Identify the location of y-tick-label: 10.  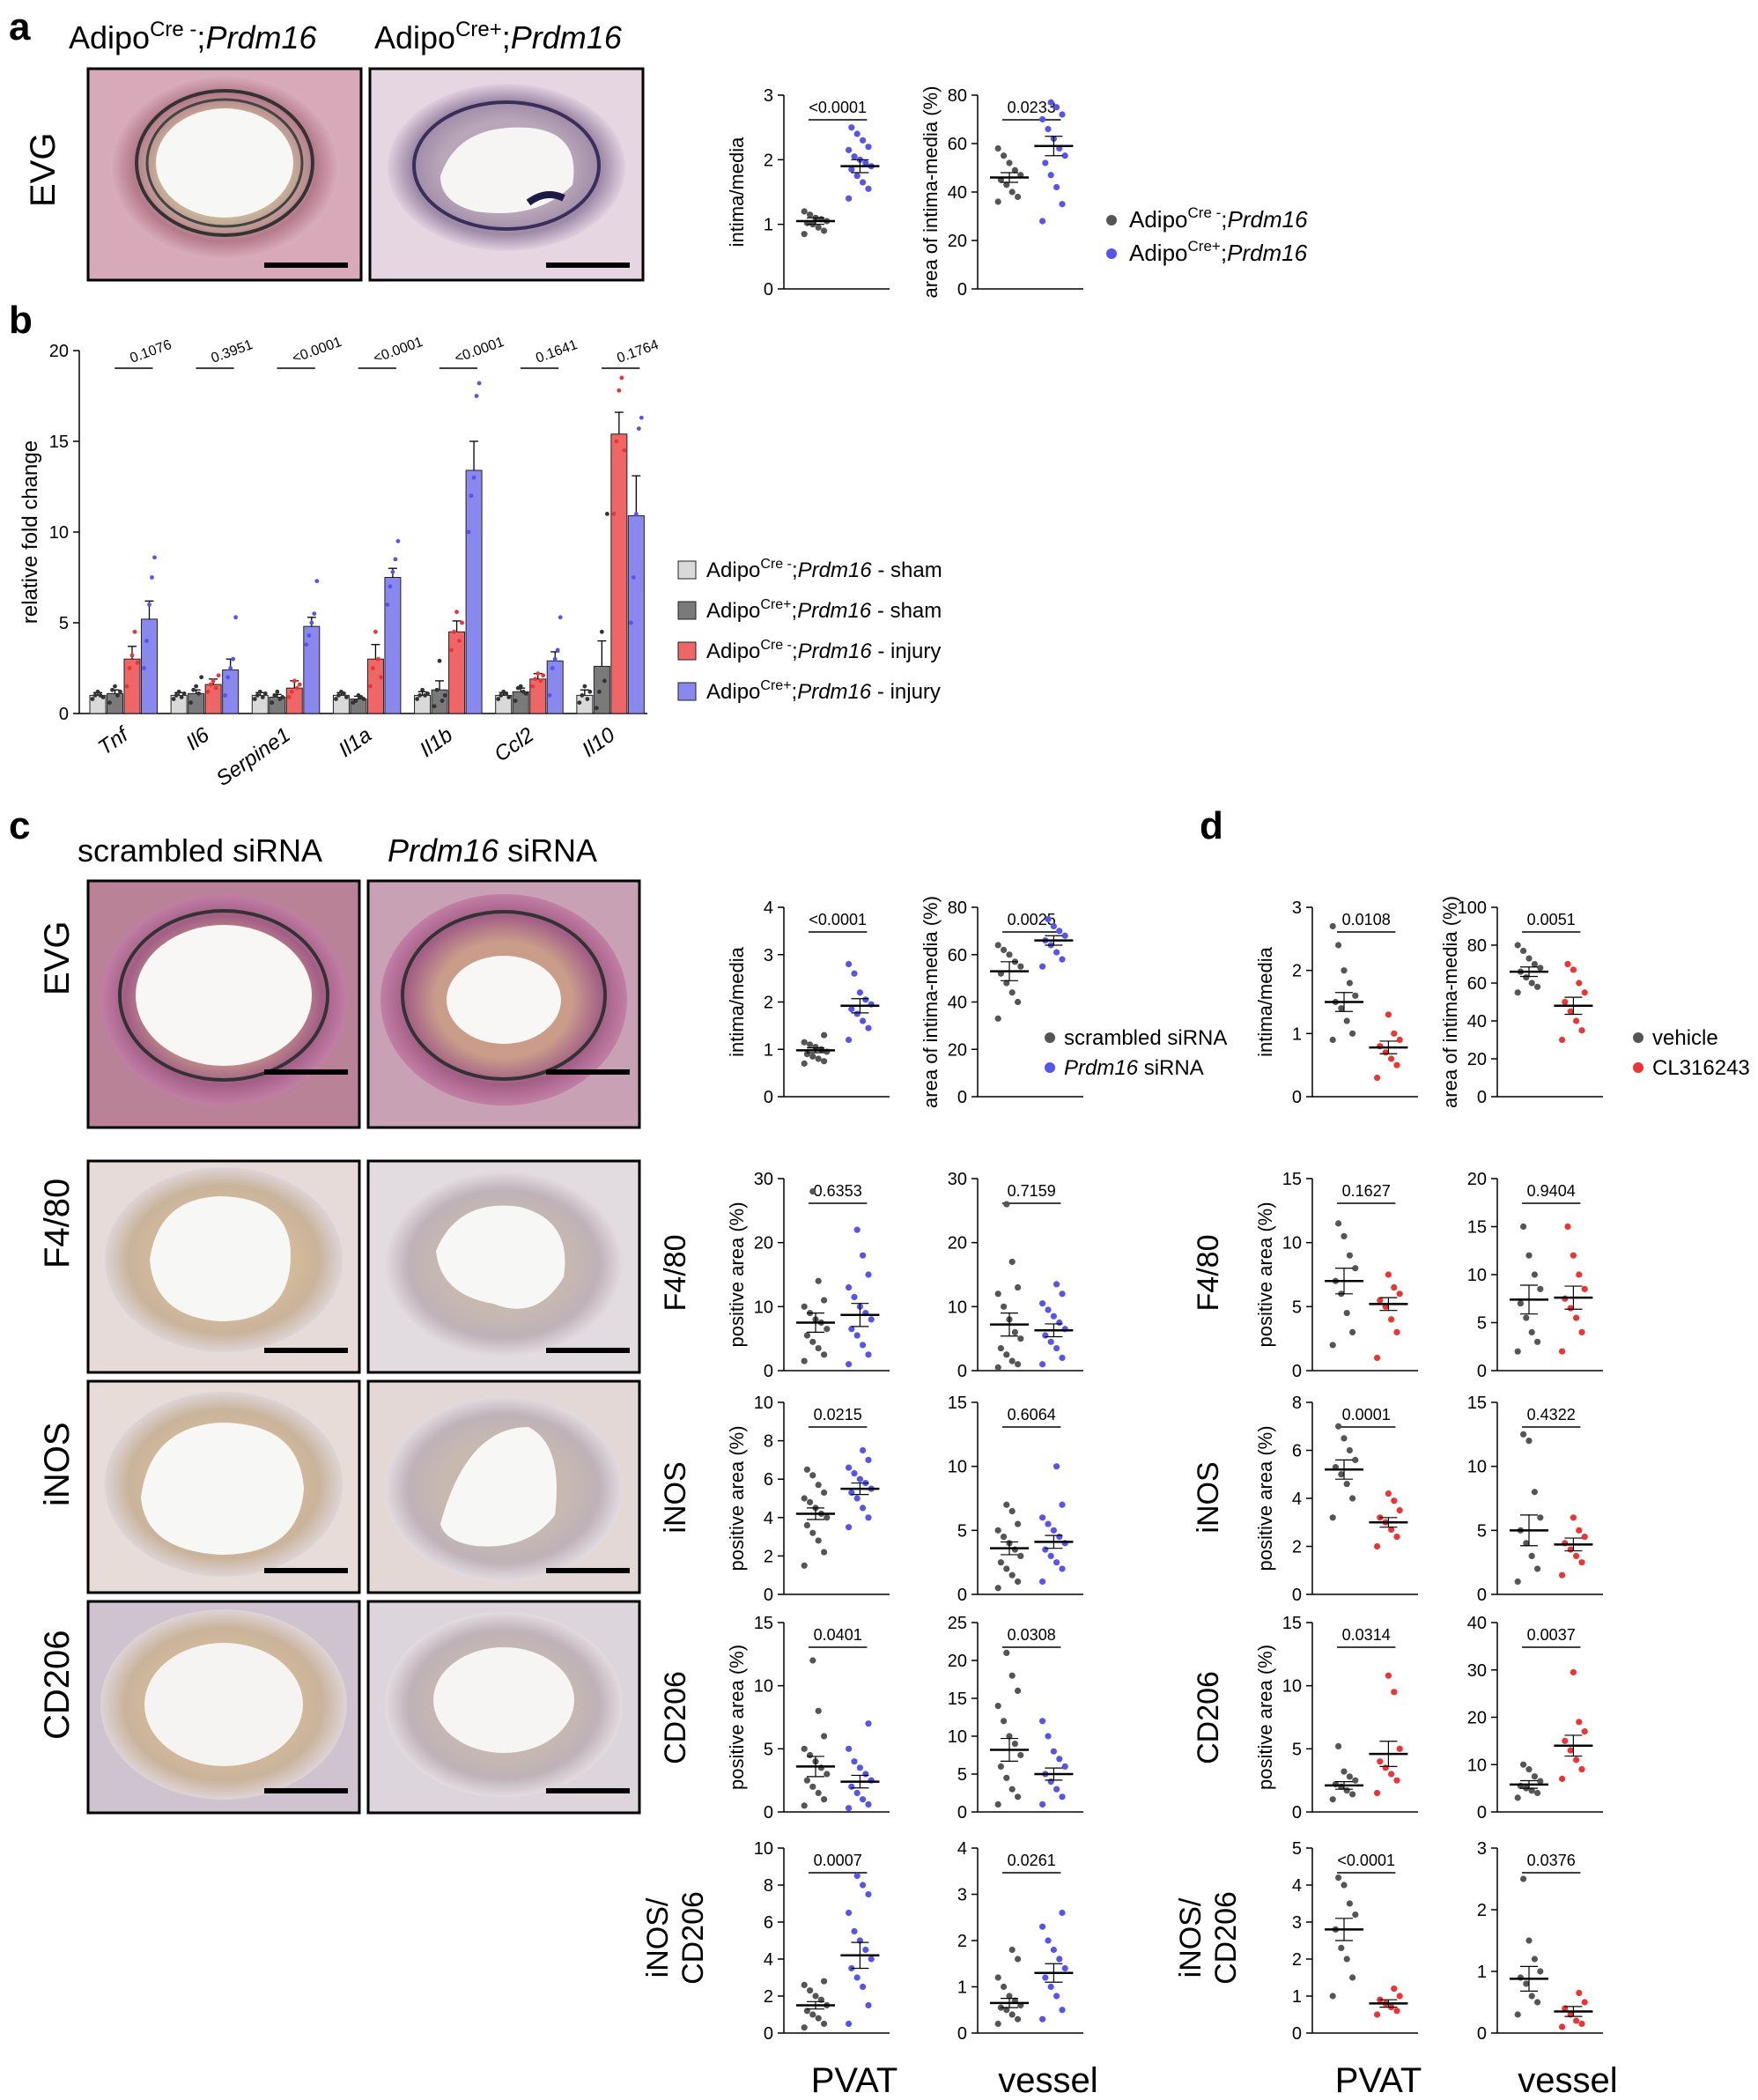
(764, 1849).